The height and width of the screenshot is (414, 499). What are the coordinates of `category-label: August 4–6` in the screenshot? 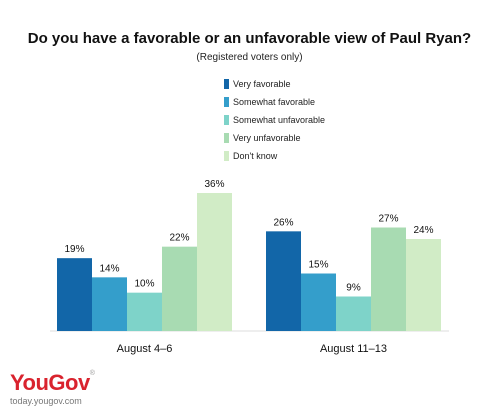 It's located at (145, 349).